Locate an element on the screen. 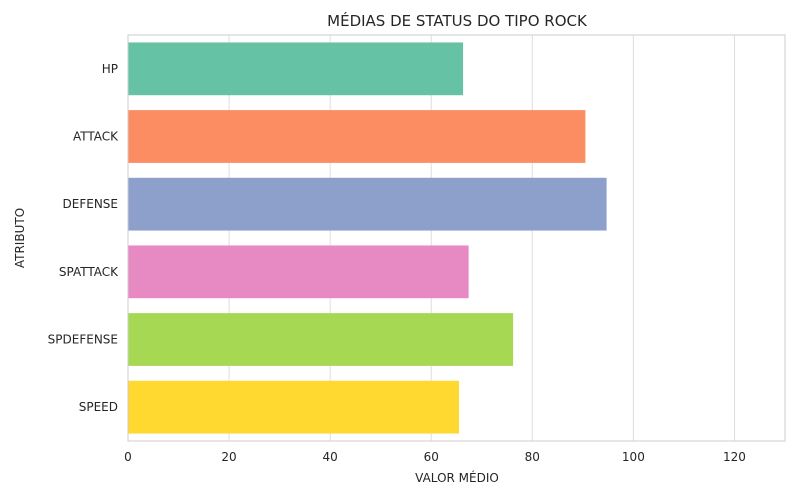 The image size is (800, 500). bar-defense is located at coordinates (367, 204).